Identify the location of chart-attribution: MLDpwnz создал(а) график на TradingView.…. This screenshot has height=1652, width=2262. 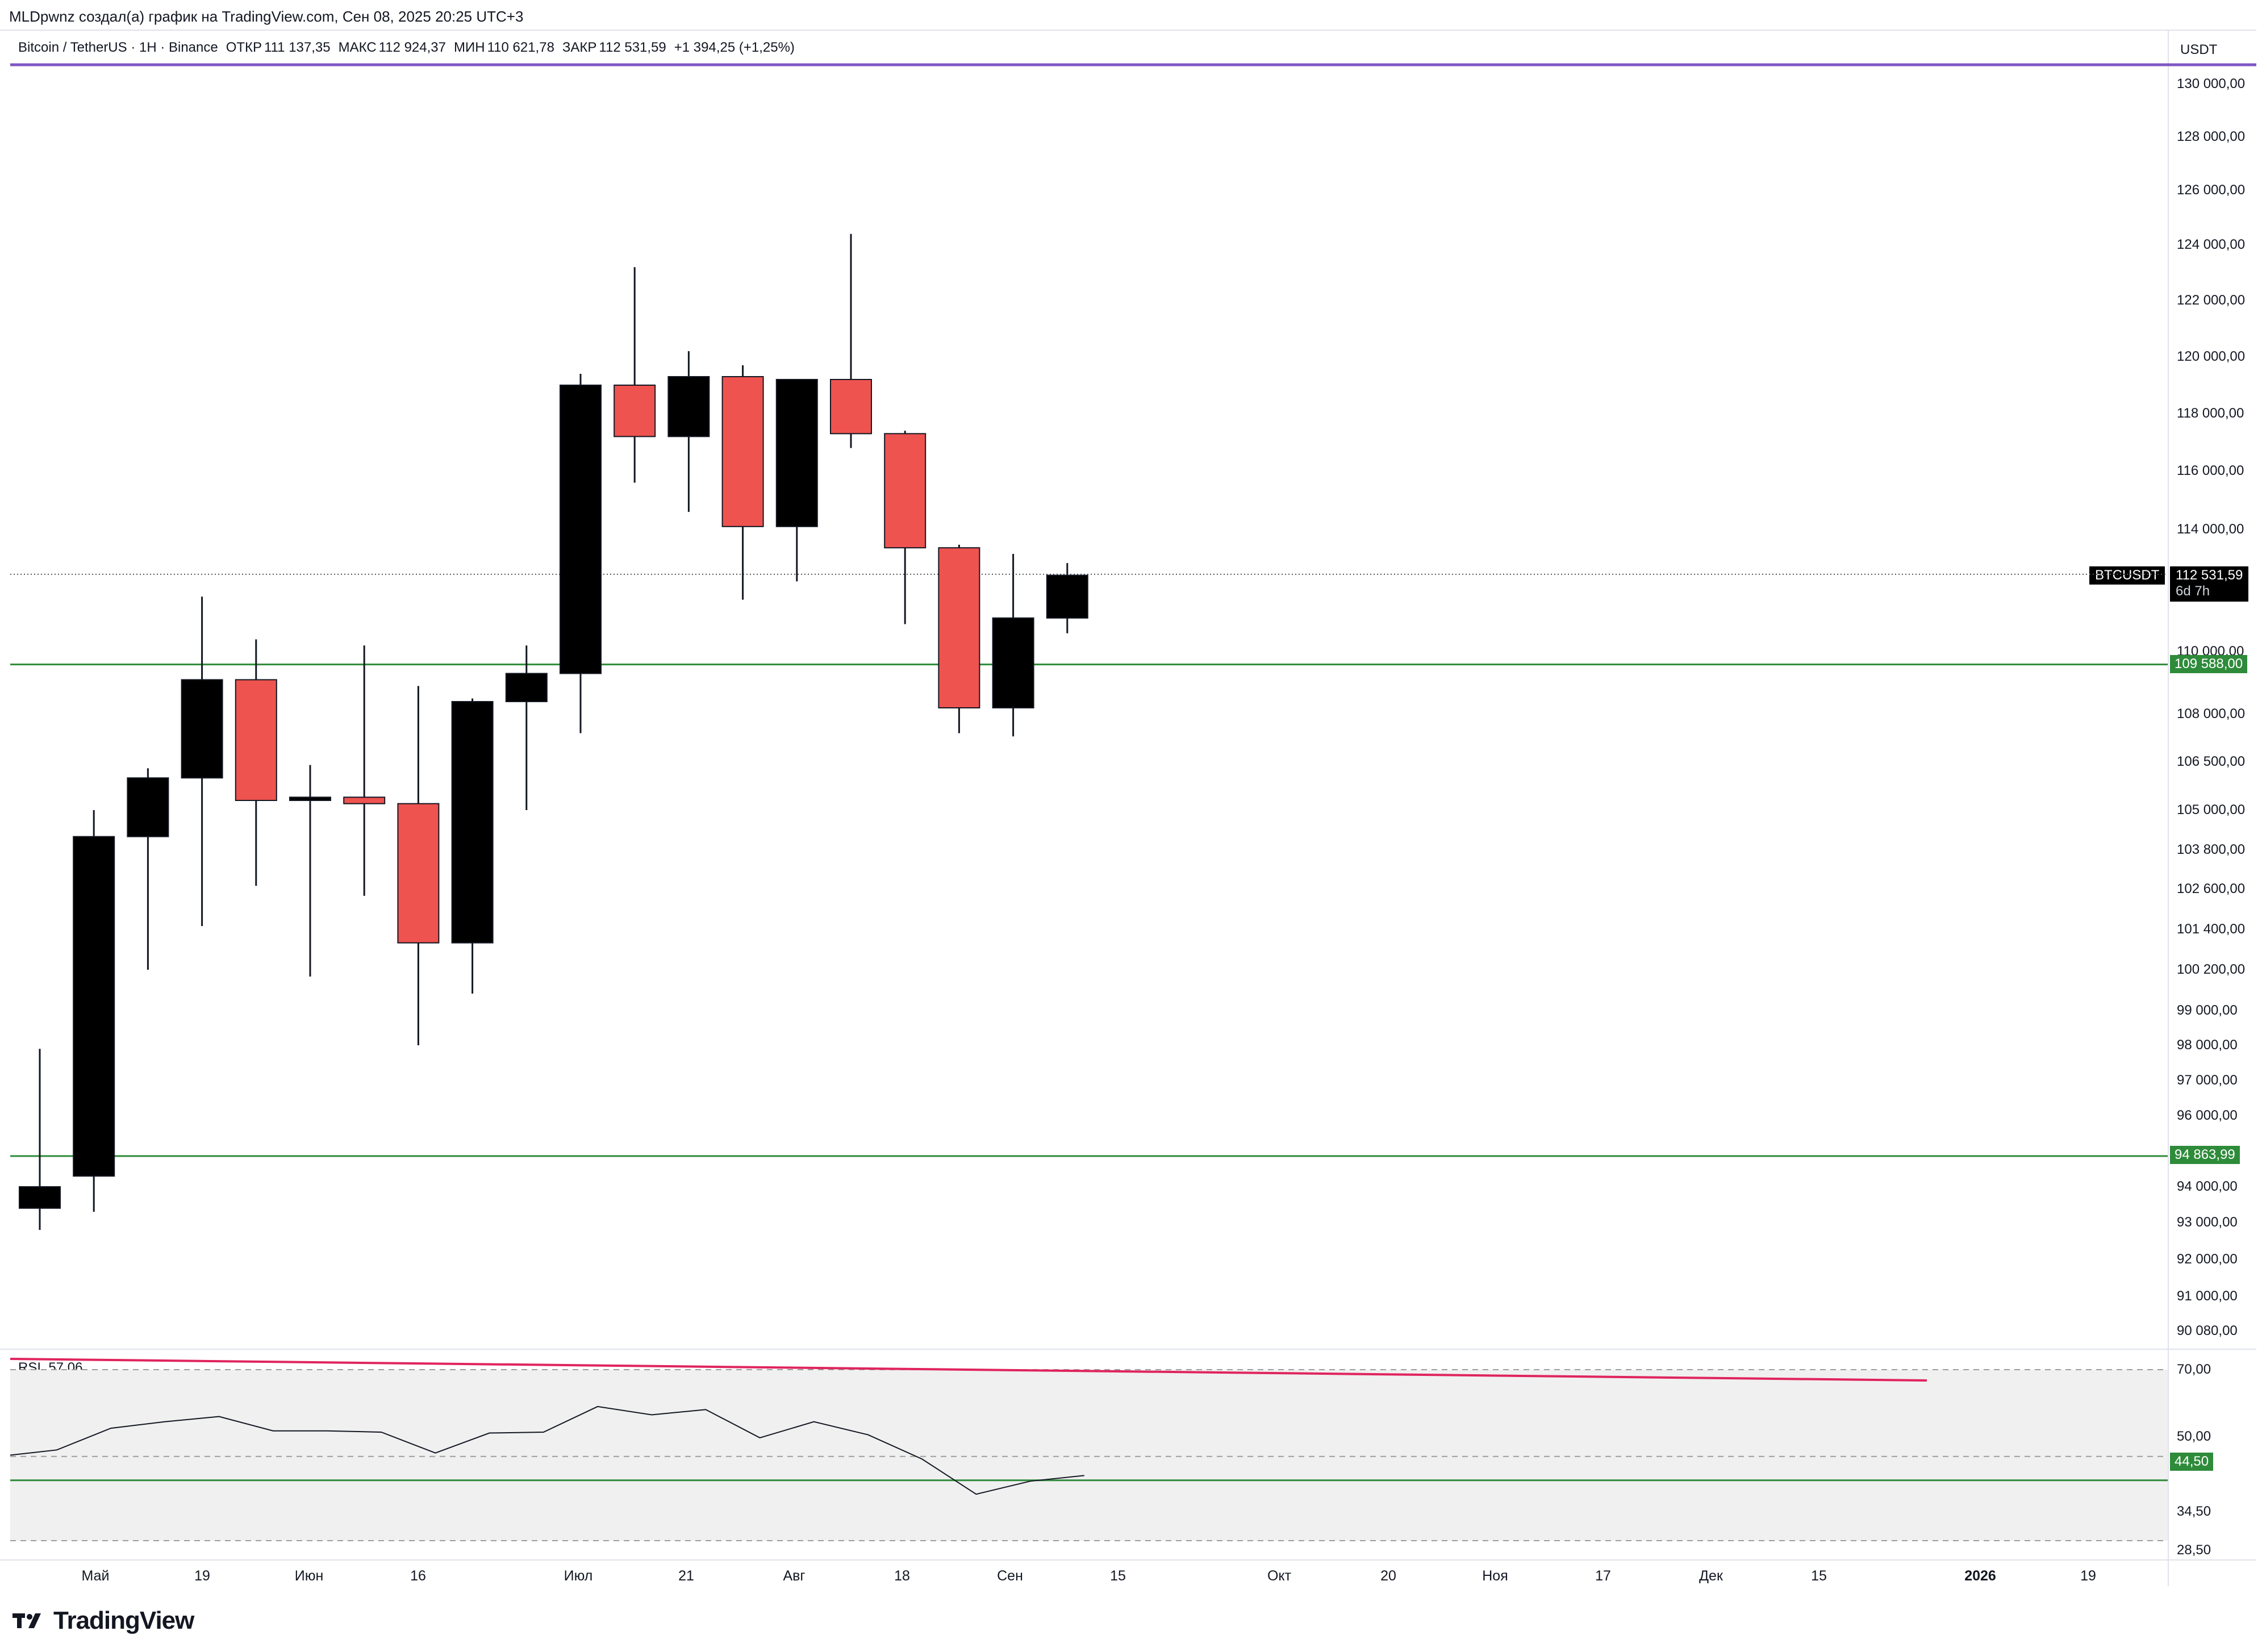
(266, 16).